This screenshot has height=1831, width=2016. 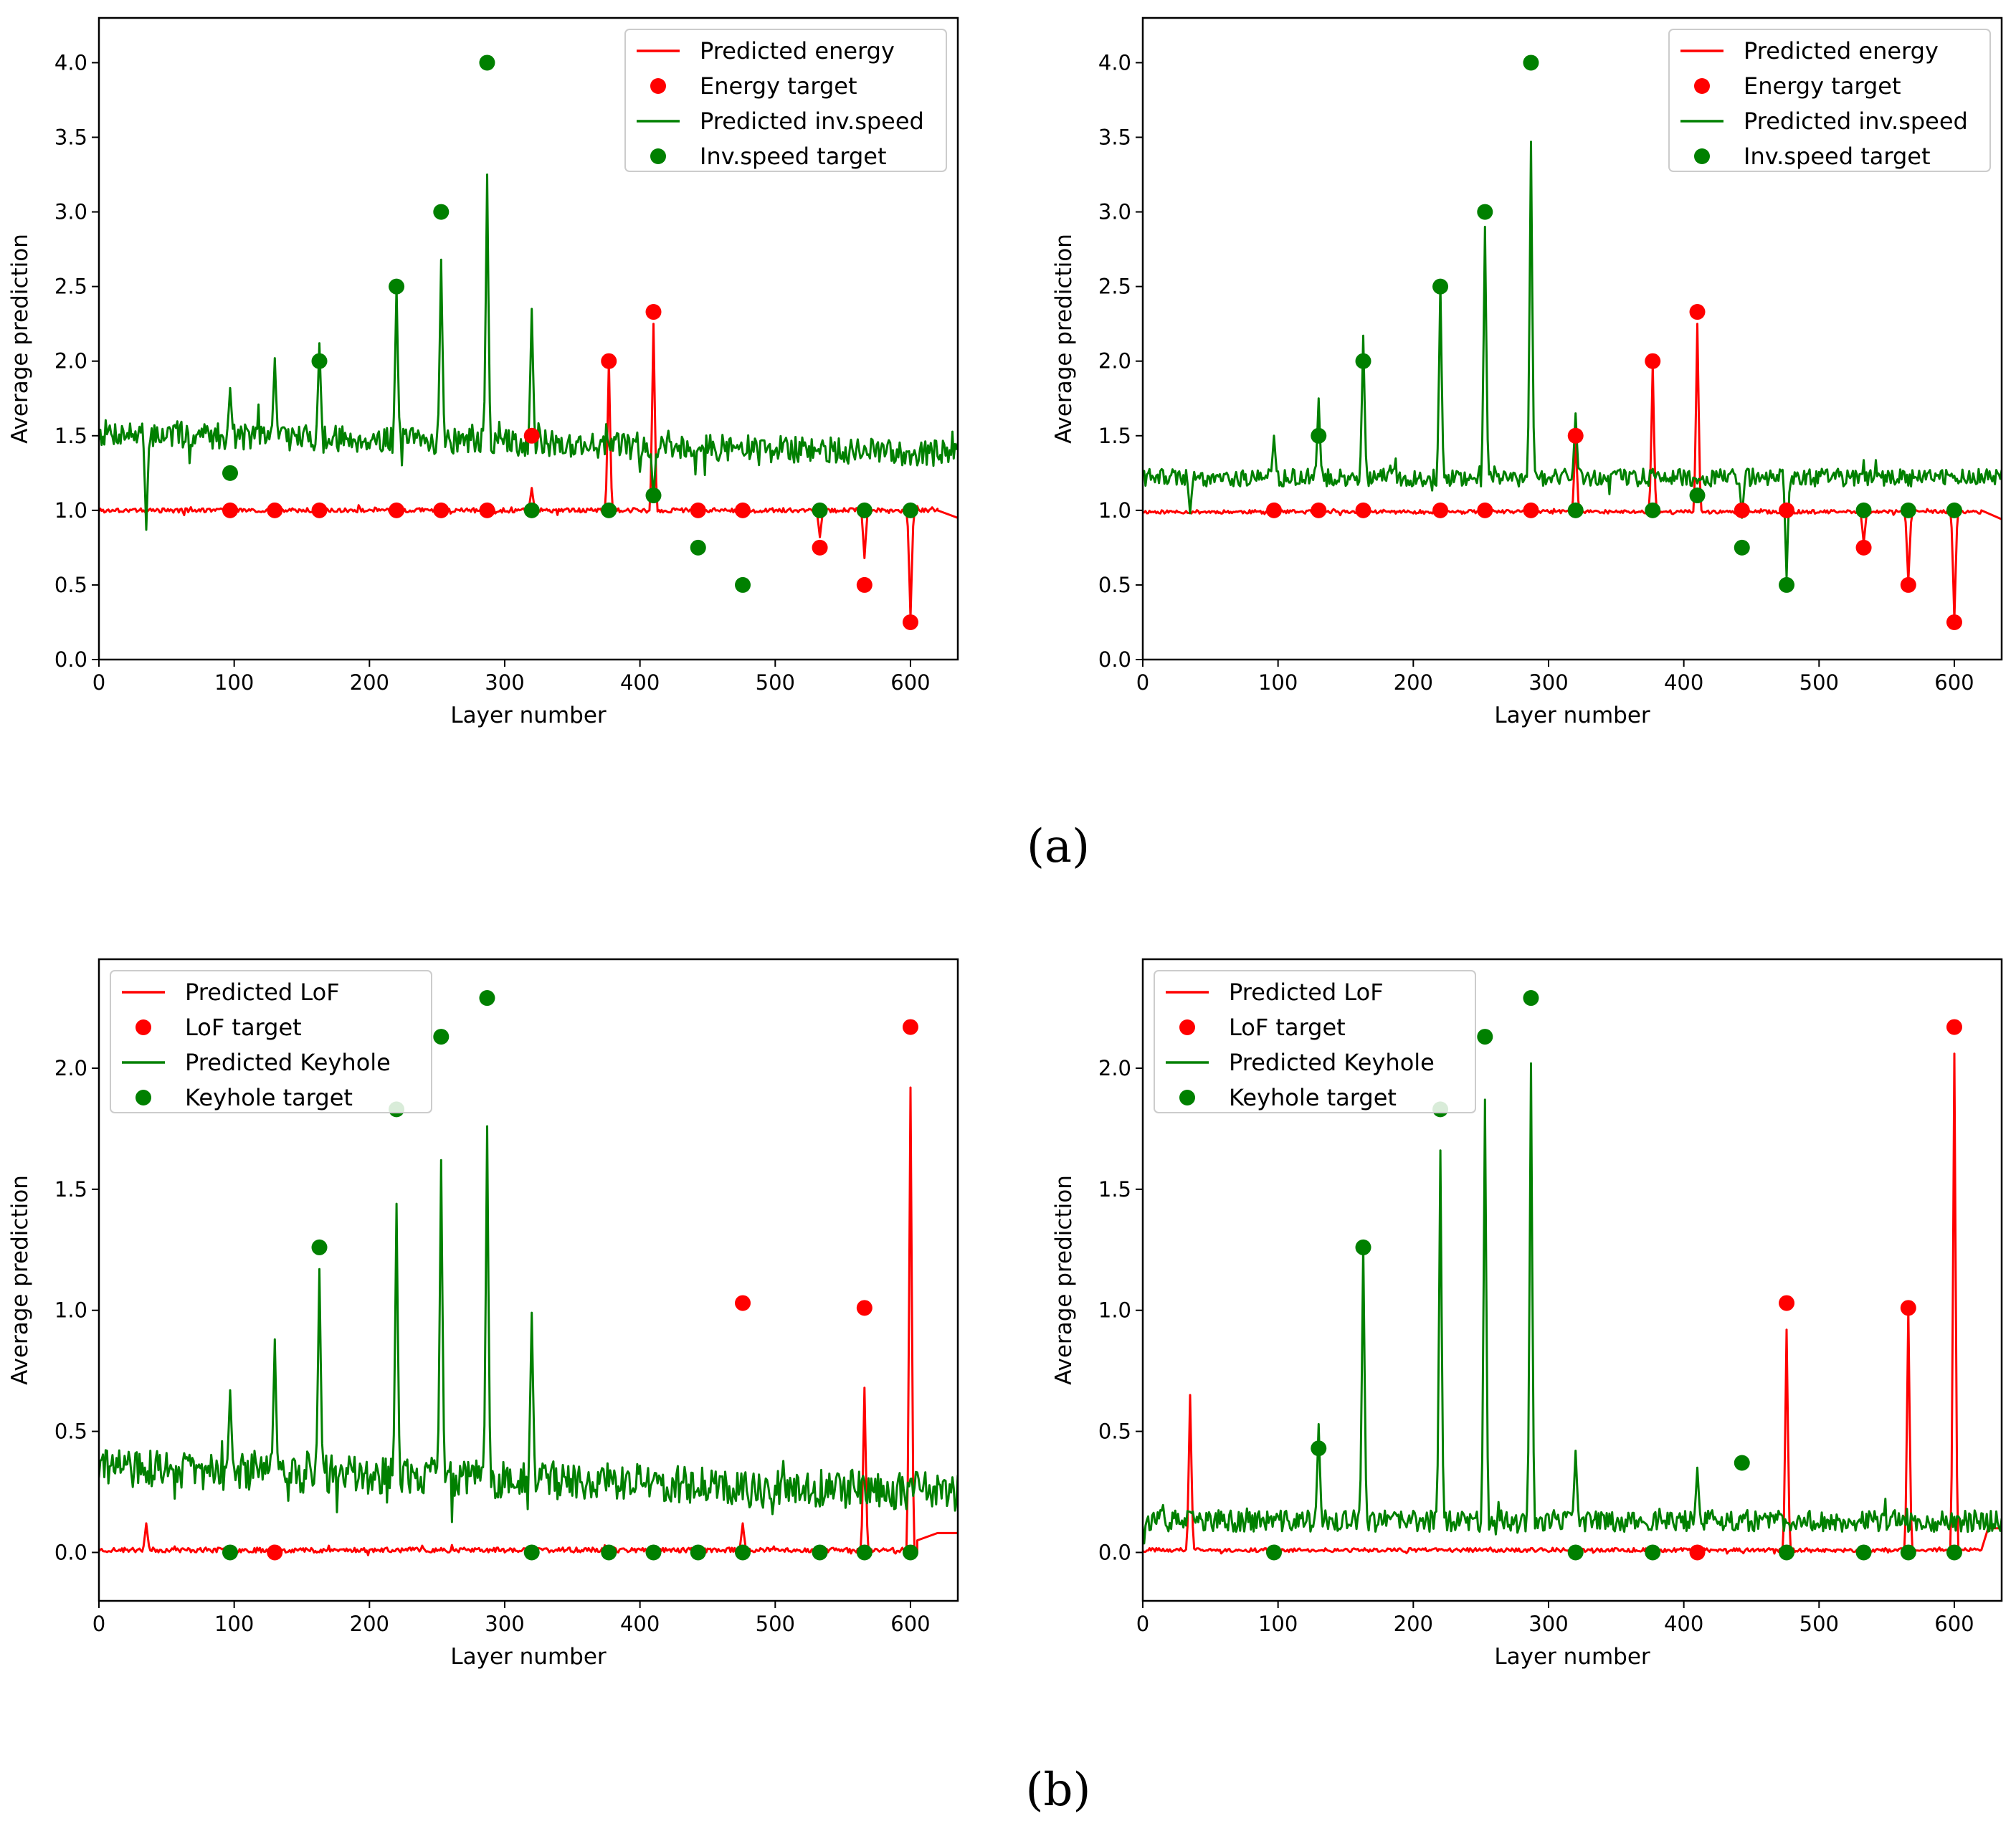 I want to click on y-tick-label: 1.5, so click(x=1114, y=436).